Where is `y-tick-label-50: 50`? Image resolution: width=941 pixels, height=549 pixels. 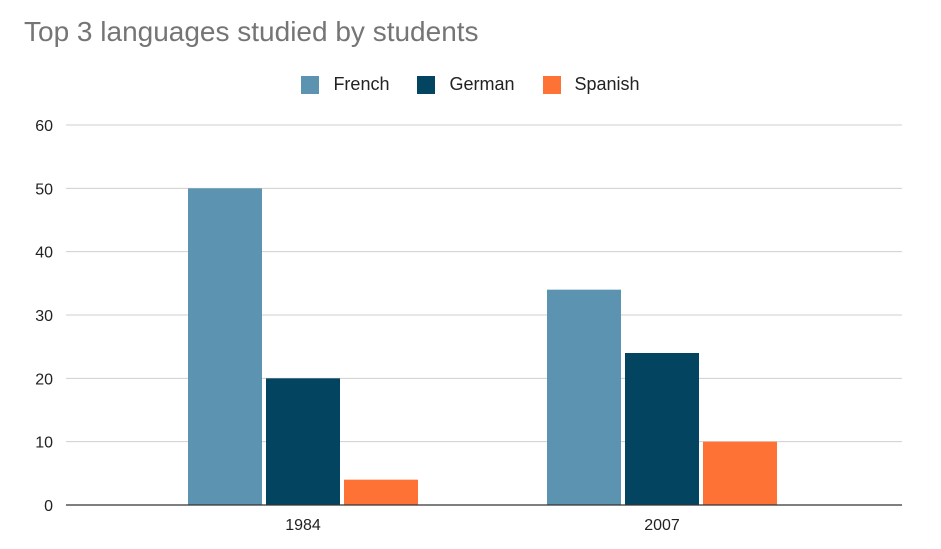
y-tick-label-50: 50 is located at coordinates (44, 189).